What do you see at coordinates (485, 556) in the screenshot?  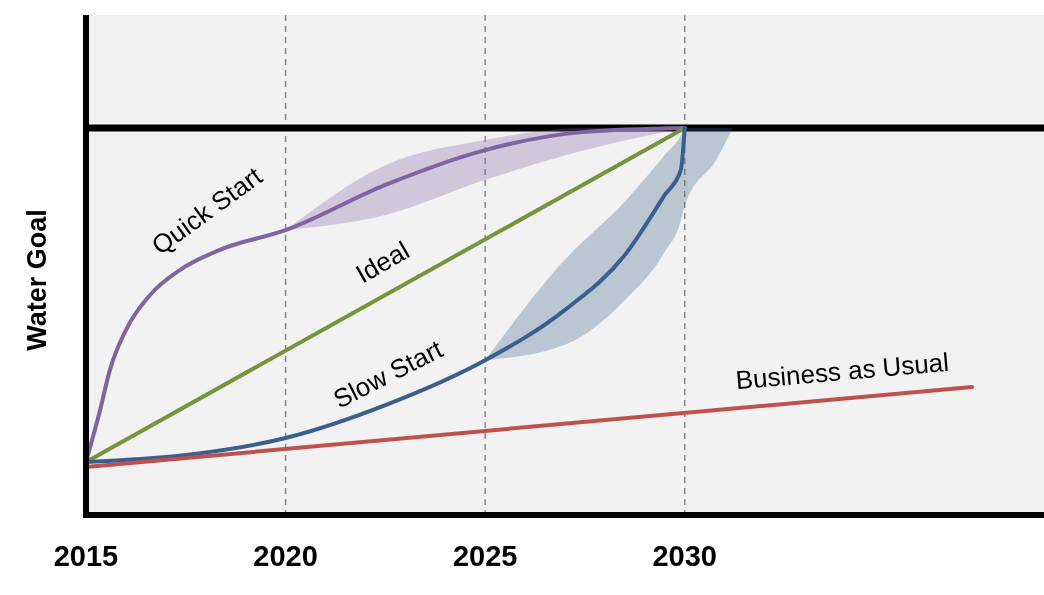 I see `x-tick-label: 2025` at bounding box center [485, 556].